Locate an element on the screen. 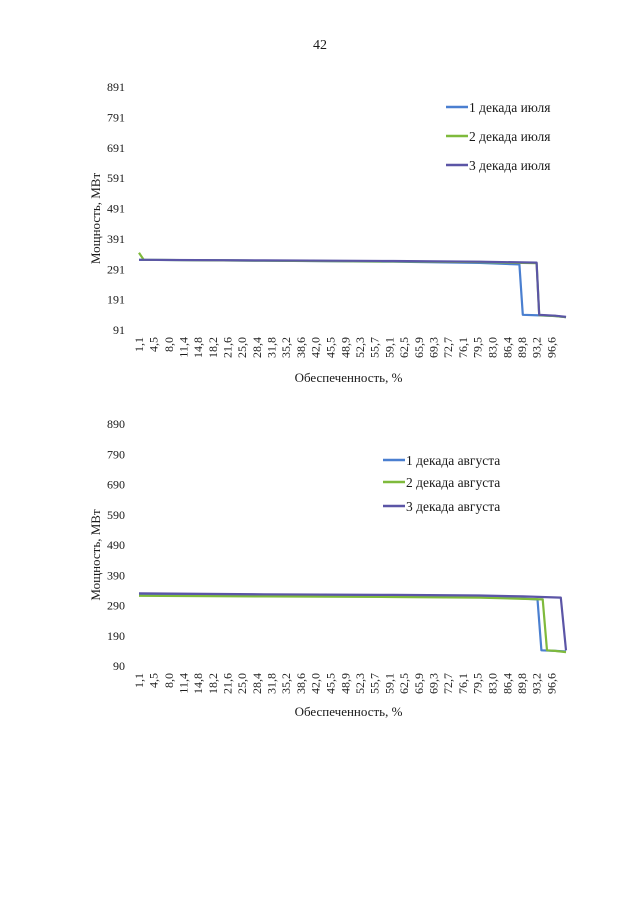 This screenshot has height=902, width=640. y-tick-label: 891 is located at coordinates (116, 87).